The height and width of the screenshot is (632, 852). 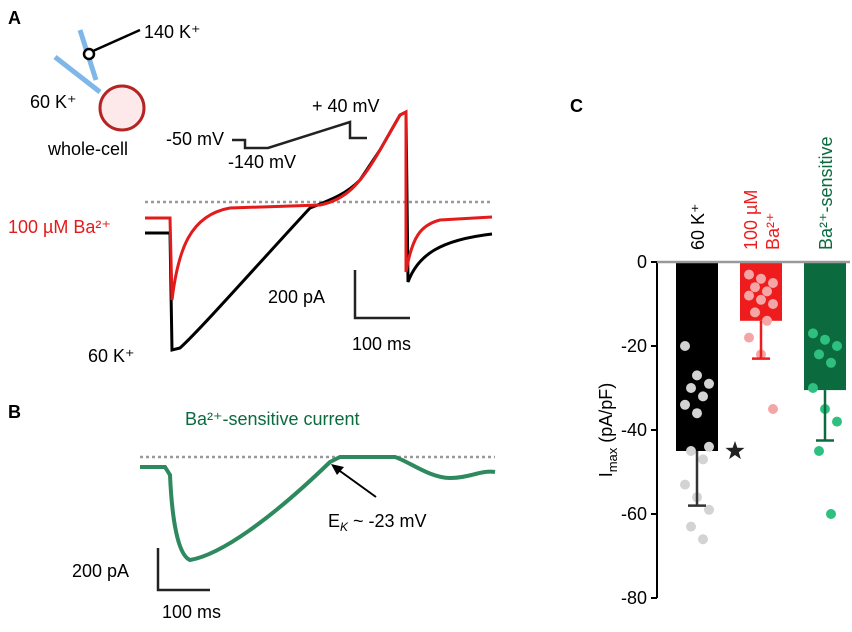 I want to click on pointer, so click(x=116, y=40).